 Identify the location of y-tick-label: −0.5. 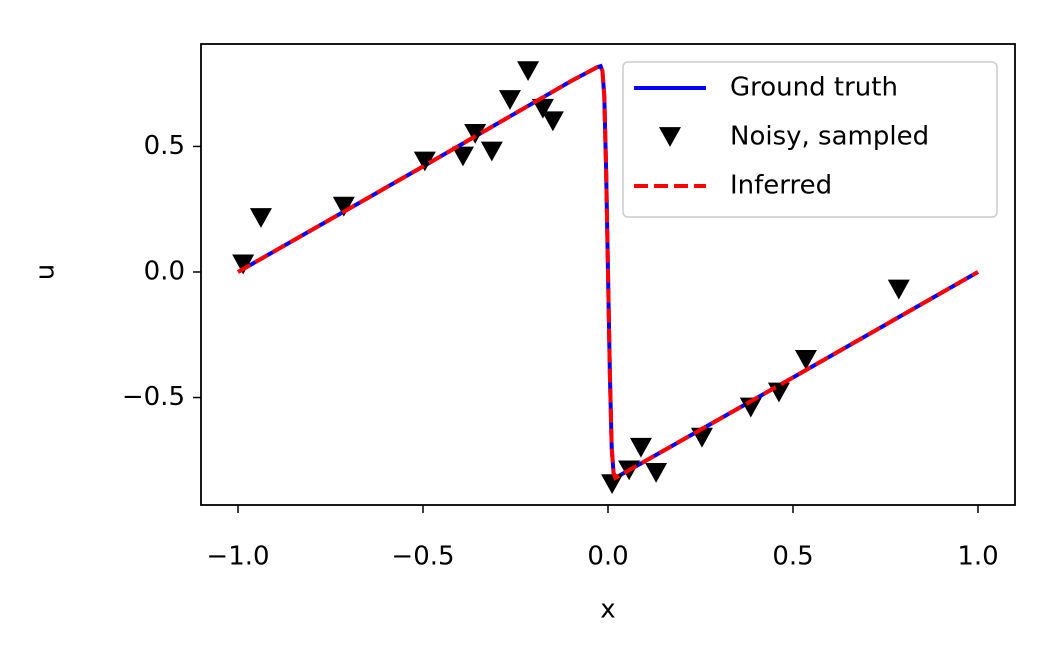
(153, 397).